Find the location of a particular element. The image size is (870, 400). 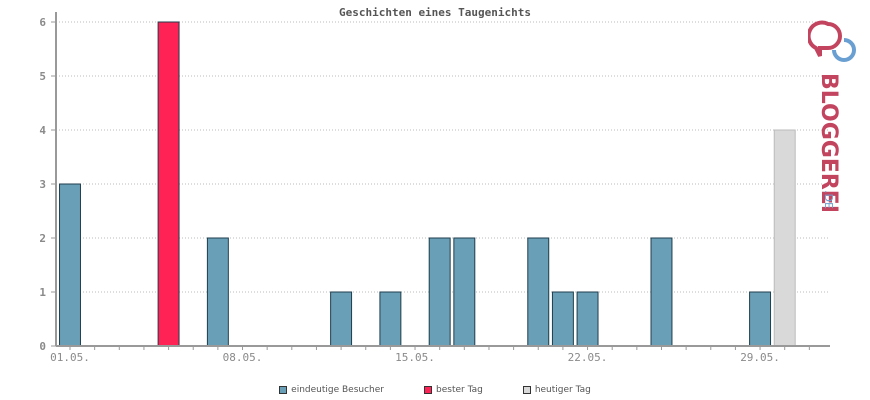

x-tick-label: 01.05. is located at coordinates (70, 357).